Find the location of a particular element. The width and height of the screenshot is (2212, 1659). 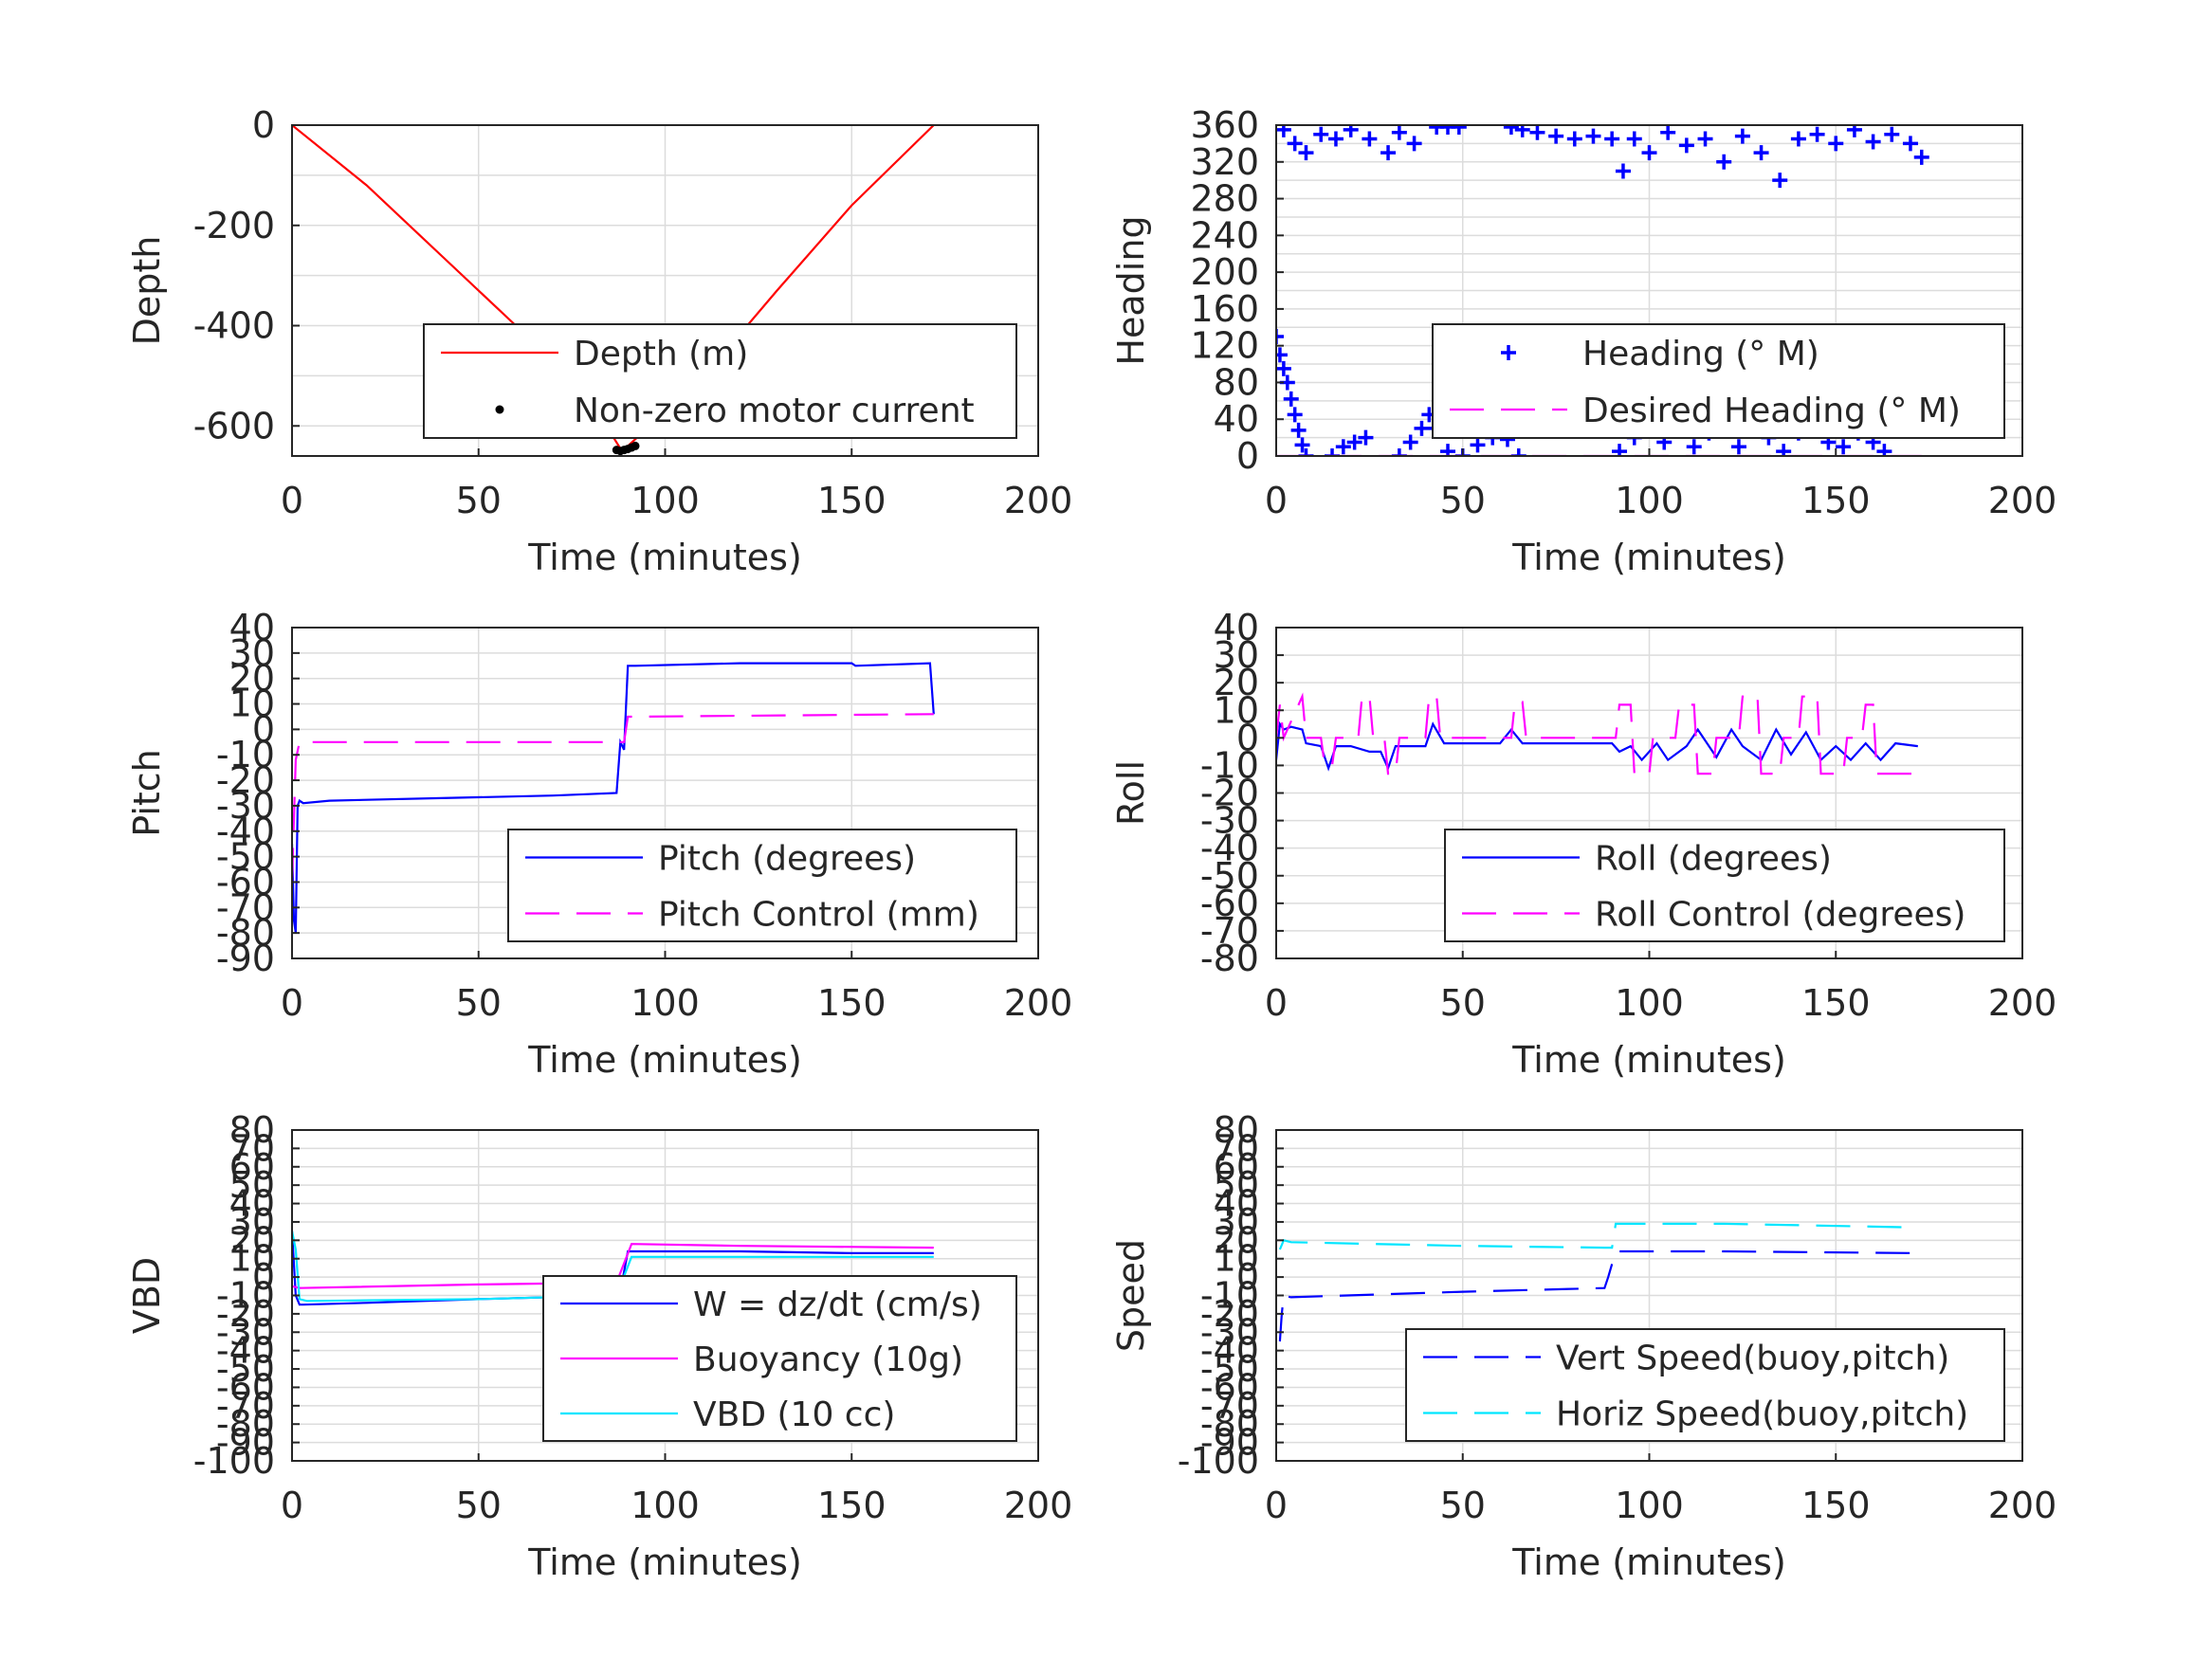

legend: Pitch (degrees) Pitch Control (mm) is located at coordinates (762, 885).